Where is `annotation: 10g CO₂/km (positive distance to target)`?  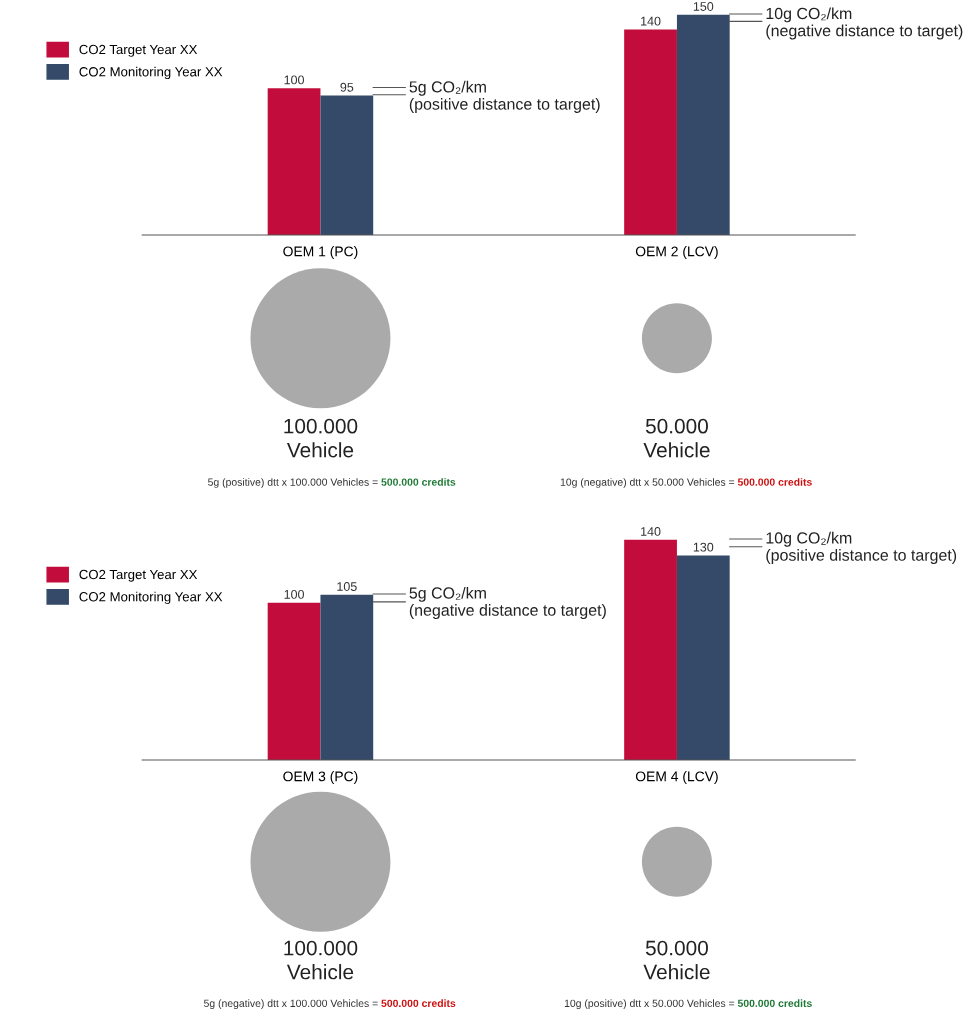
annotation: 10g CO₂/km (positive distance to target) is located at coordinates (861, 547).